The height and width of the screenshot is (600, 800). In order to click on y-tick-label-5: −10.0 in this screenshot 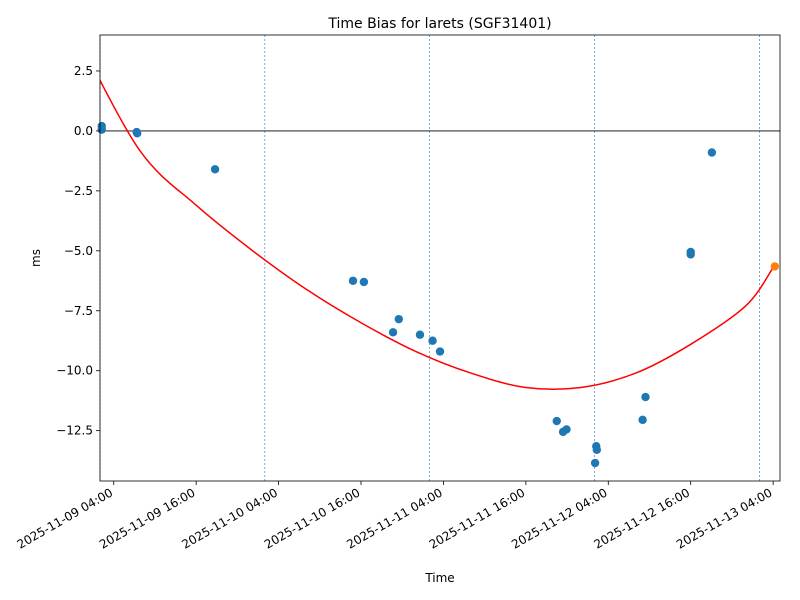, I will do `click(74, 371)`.